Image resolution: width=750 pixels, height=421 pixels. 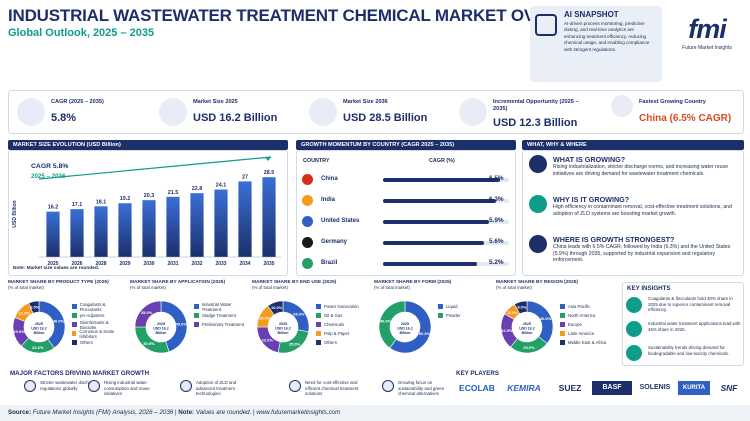 I want to click on legend-item: Chemicals, so click(x=343, y=324).